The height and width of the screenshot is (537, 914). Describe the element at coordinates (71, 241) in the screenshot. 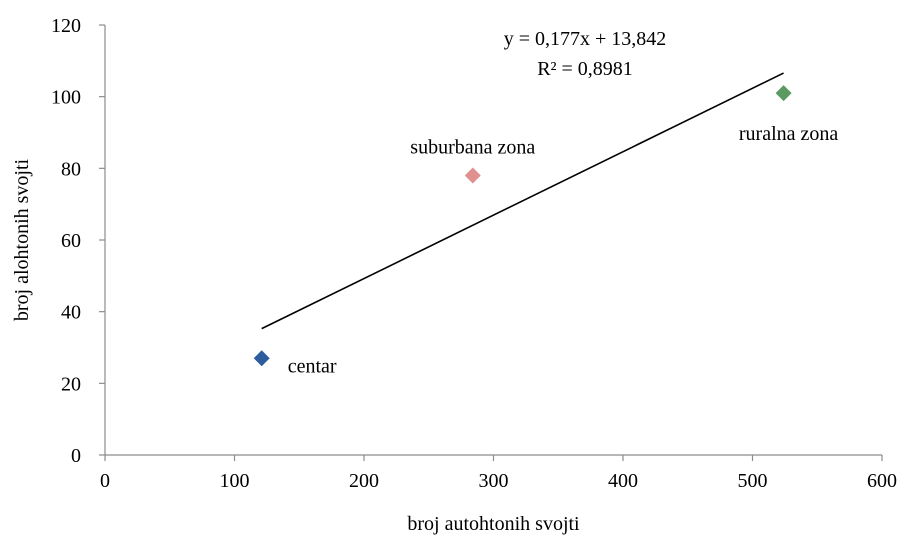

I see `y-tick-label: 60` at that location.